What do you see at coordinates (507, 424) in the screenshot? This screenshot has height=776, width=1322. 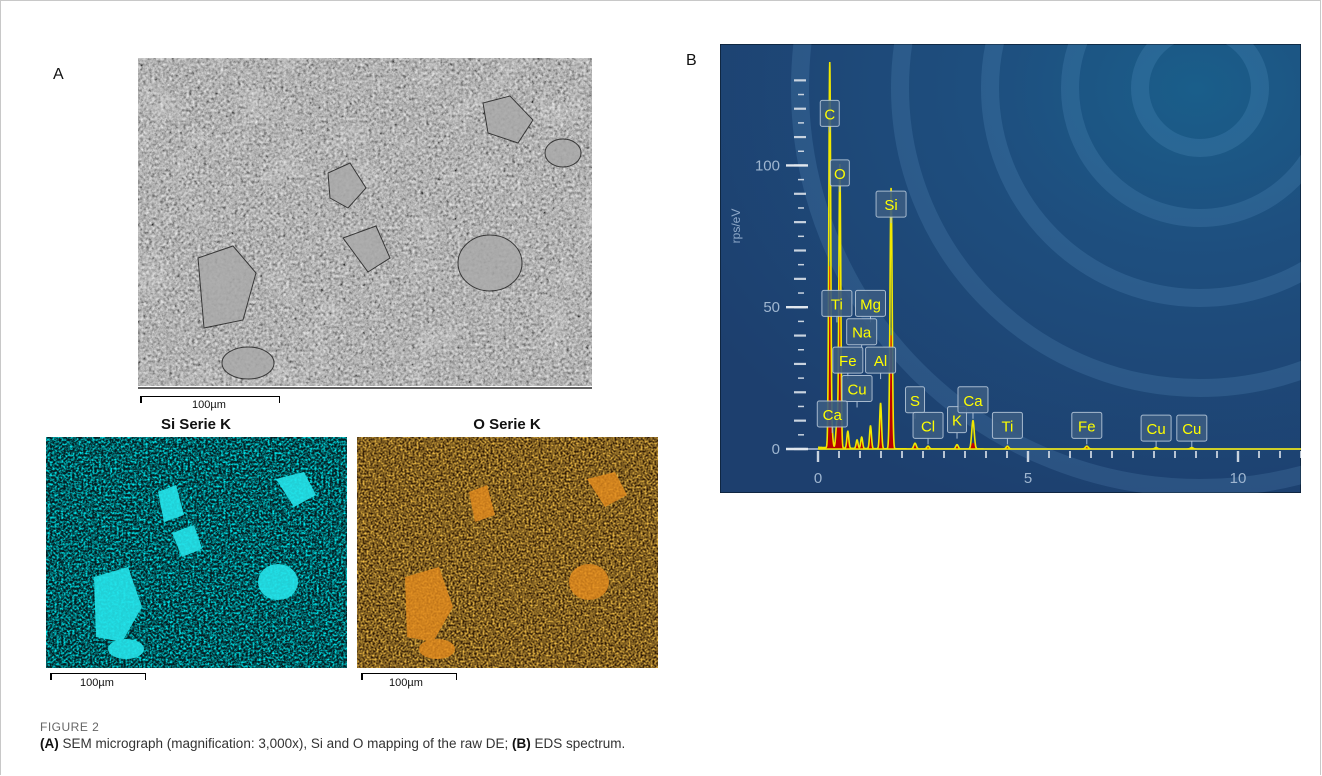 I see `o-map-title: O Serie K` at bounding box center [507, 424].